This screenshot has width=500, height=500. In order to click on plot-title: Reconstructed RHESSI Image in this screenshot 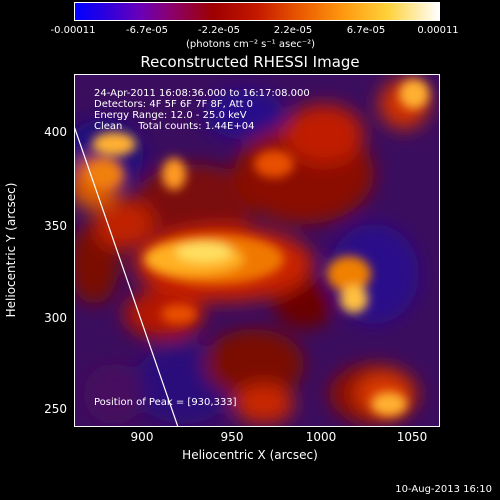, I will do `click(250, 62)`.